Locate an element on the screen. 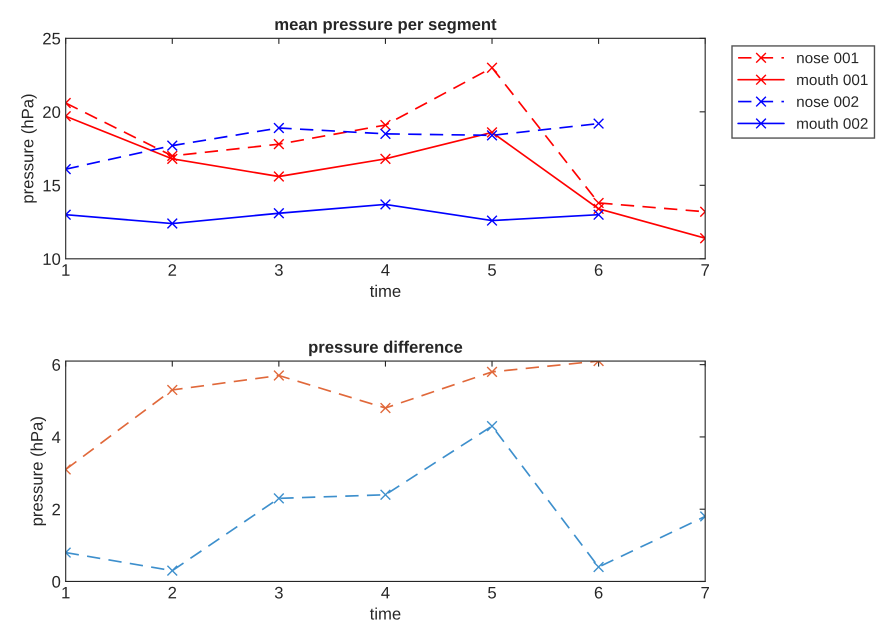 Image resolution: width=876 pixels, height=639 pixels. legend-label: mouth 002 is located at coordinates (832, 123).